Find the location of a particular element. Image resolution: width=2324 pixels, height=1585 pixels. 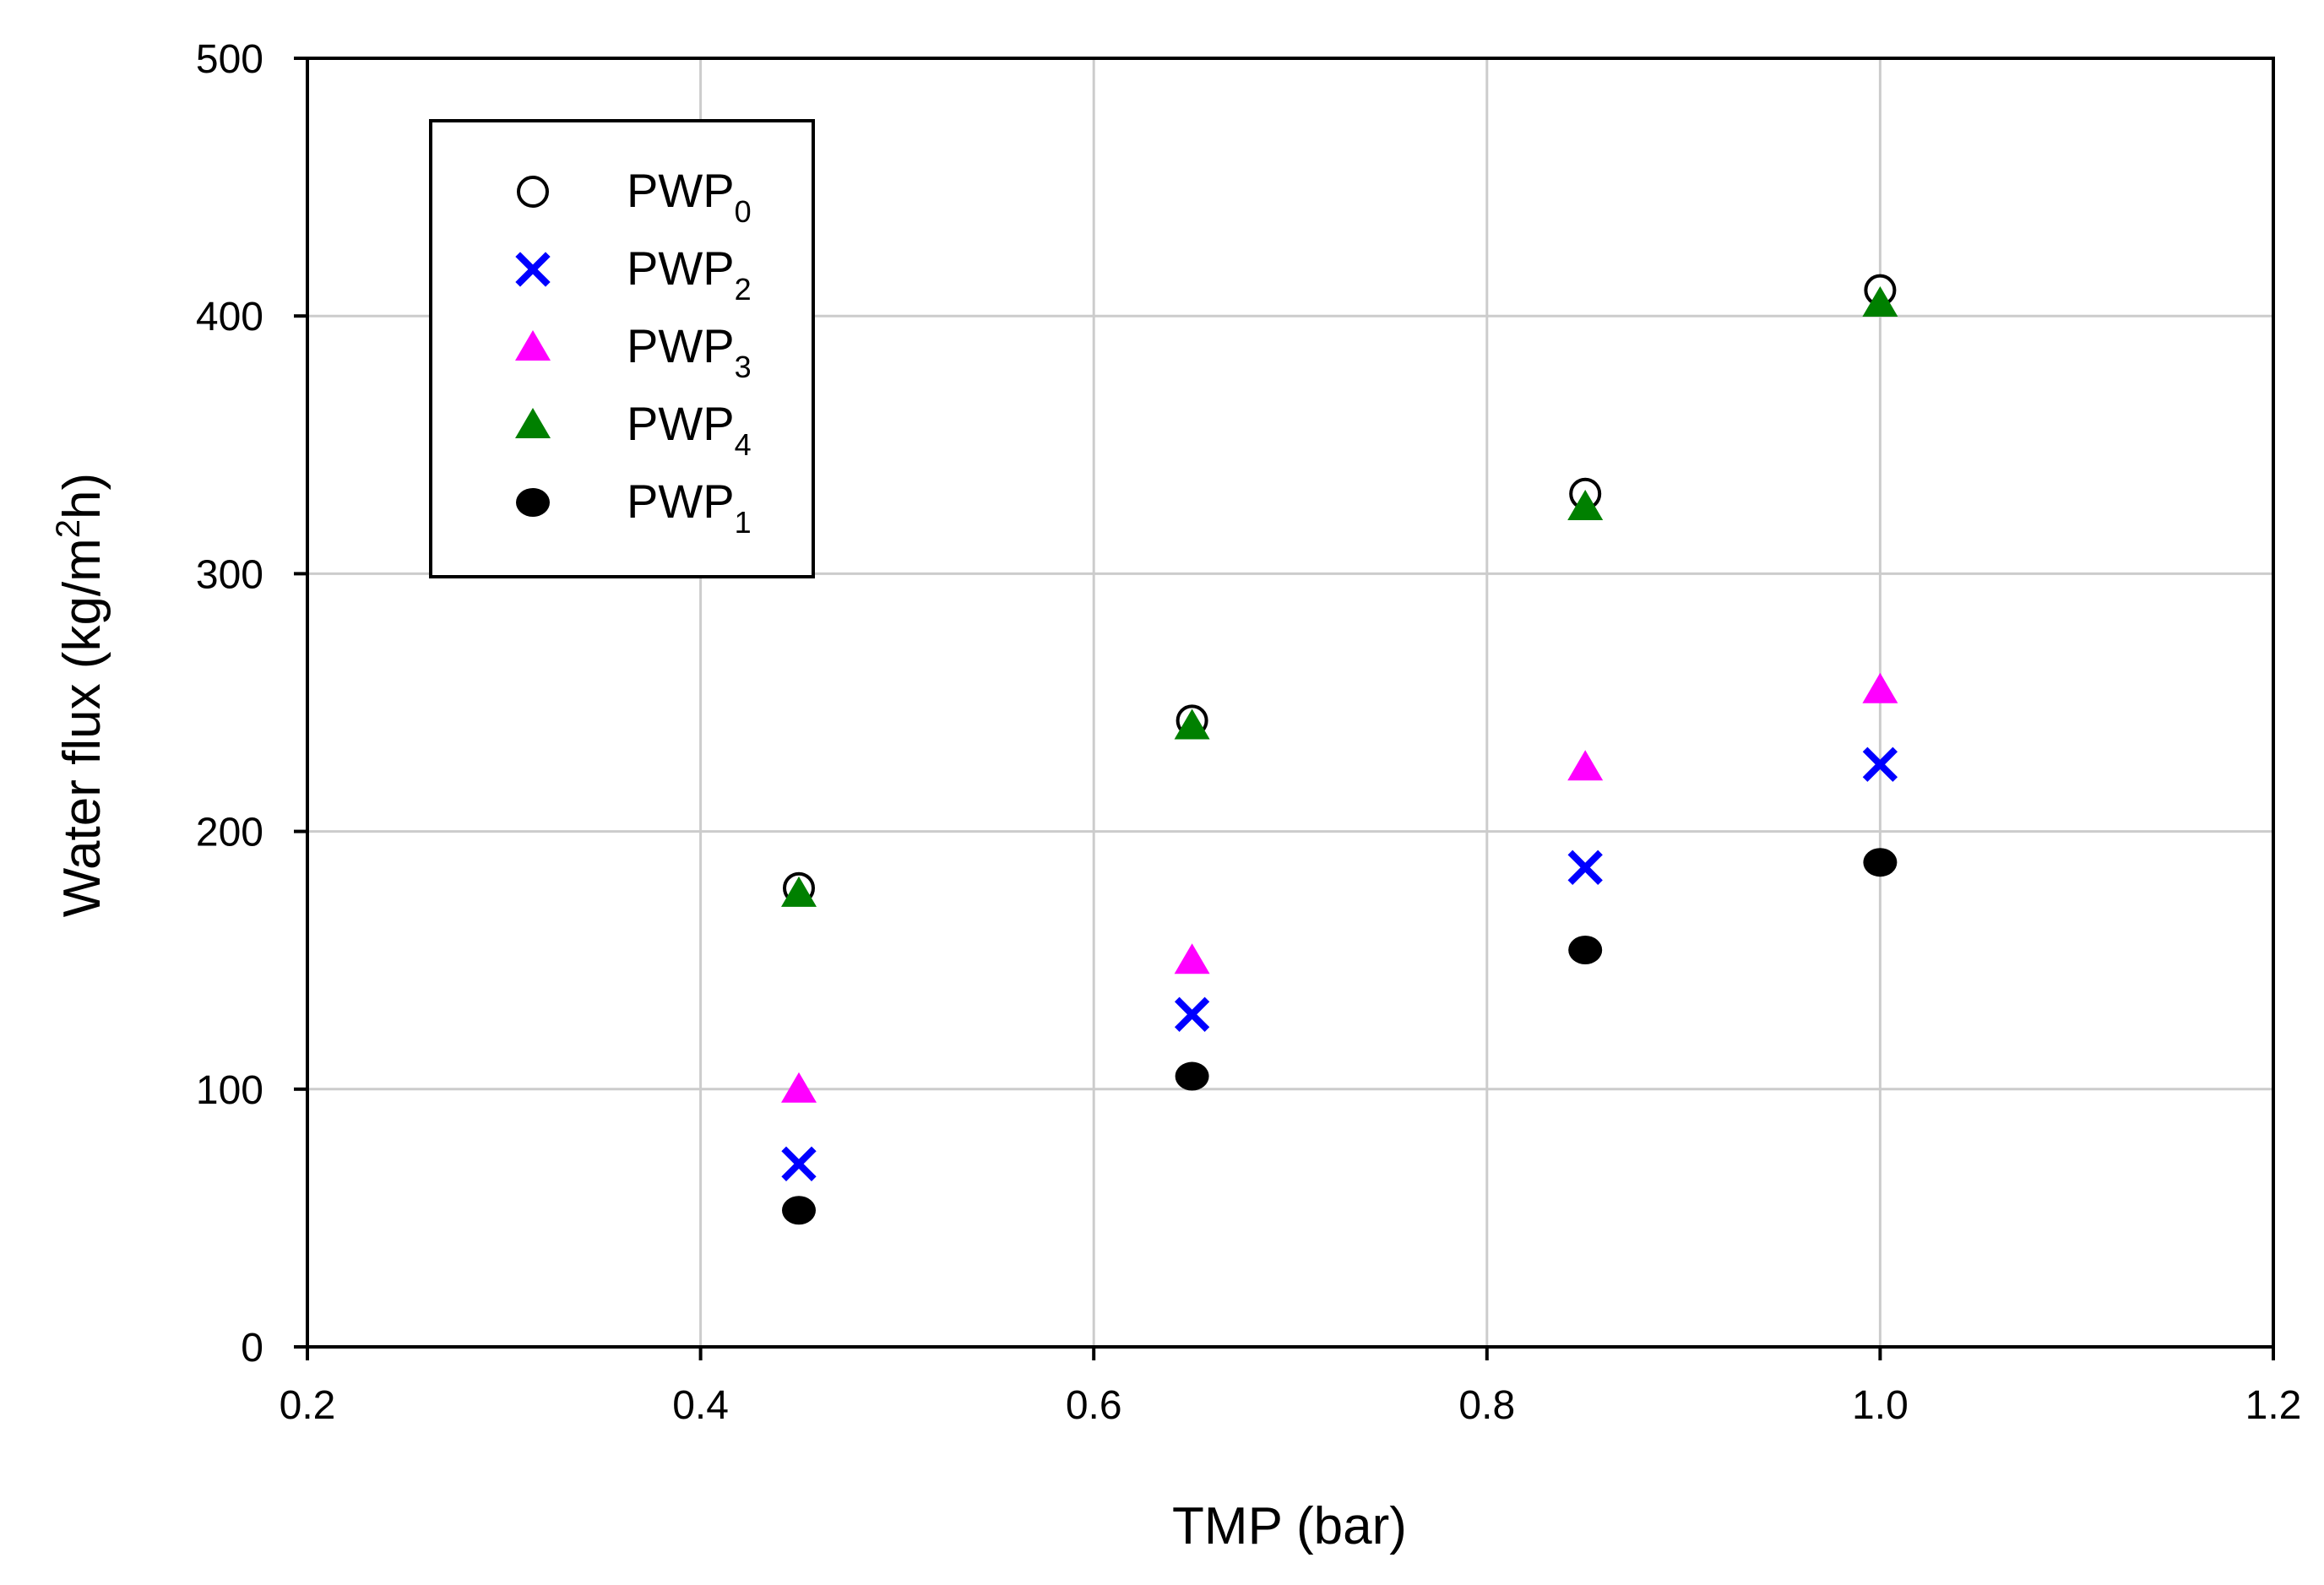

x-tick-label: 1.2 is located at coordinates (2273, 1405).